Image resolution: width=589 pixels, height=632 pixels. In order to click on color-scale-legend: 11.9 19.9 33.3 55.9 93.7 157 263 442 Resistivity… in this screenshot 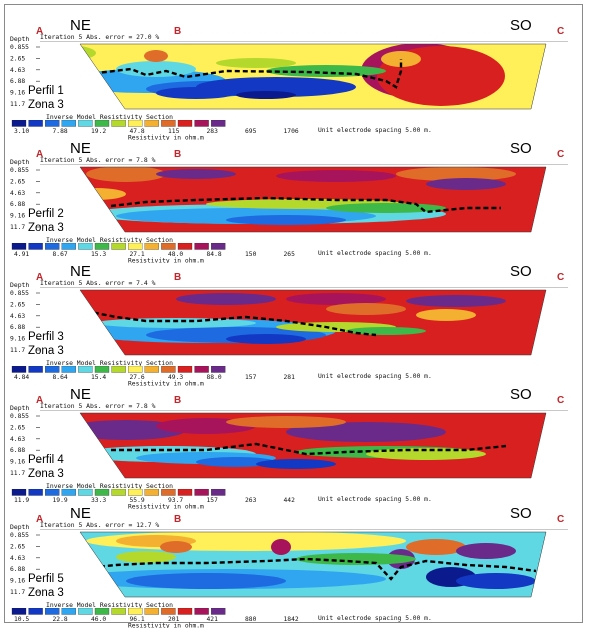, I will do `click(292, 499)`.